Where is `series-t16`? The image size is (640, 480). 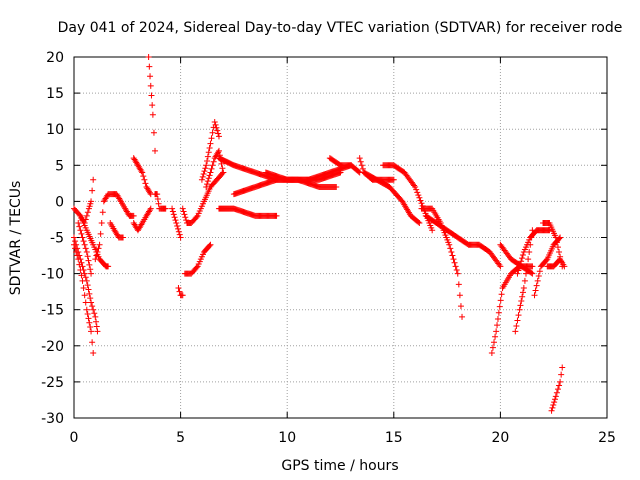
series-t16 is located at coordinates (210, 150).